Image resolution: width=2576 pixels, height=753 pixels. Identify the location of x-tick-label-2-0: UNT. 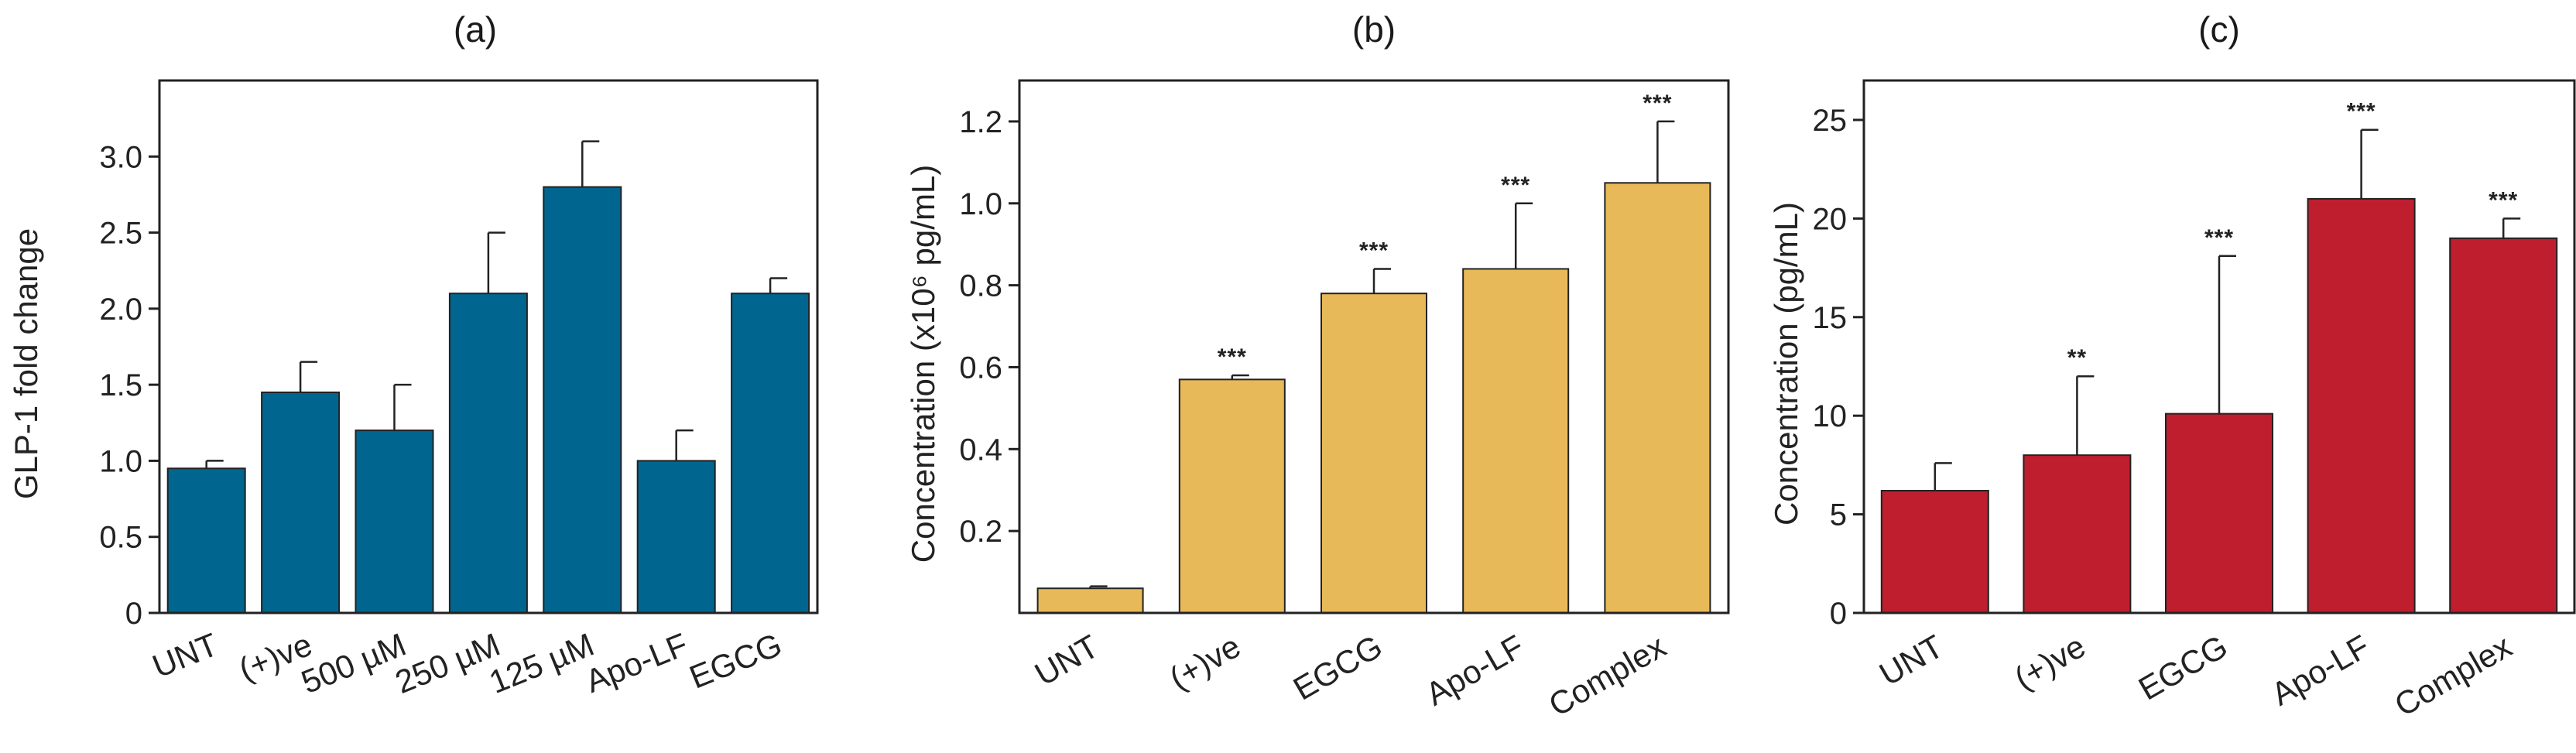
(1911, 660).